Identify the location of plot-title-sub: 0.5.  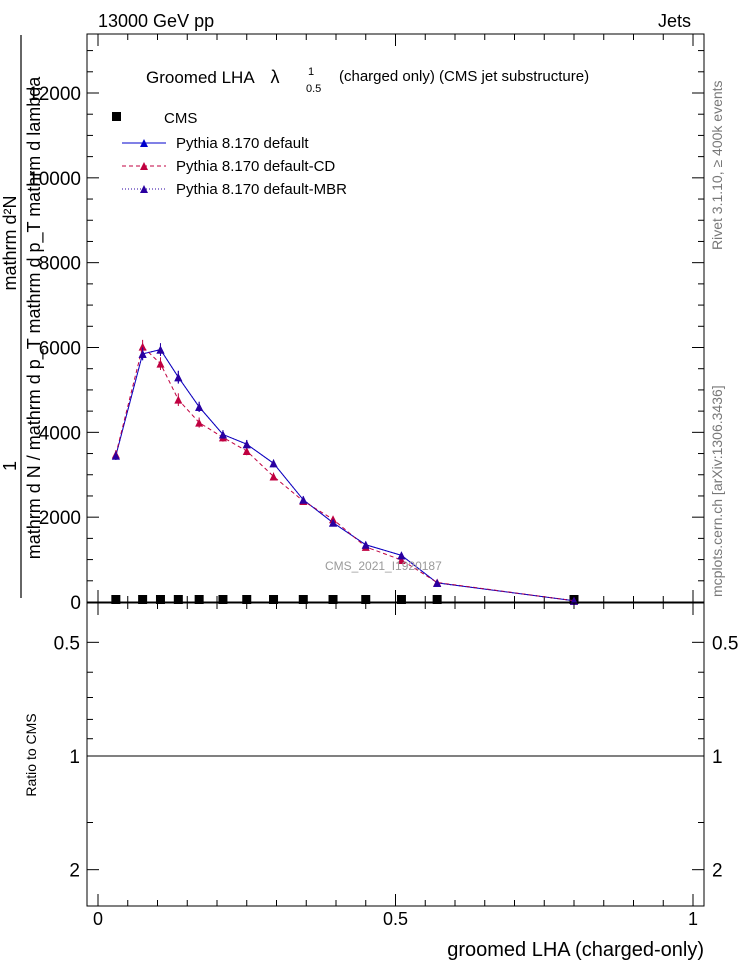
(313, 89).